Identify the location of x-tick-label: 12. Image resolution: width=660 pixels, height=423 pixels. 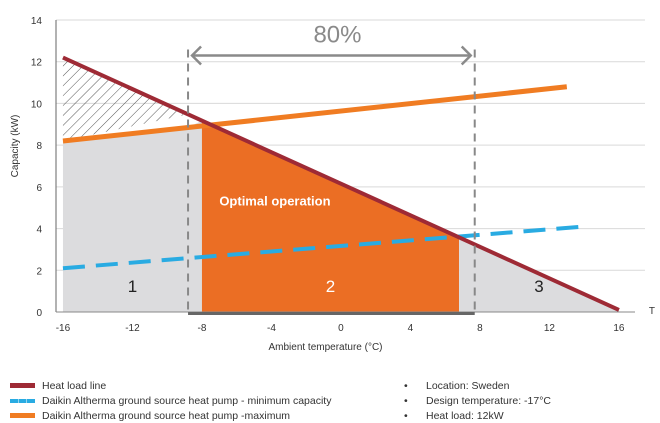
(550, 328).